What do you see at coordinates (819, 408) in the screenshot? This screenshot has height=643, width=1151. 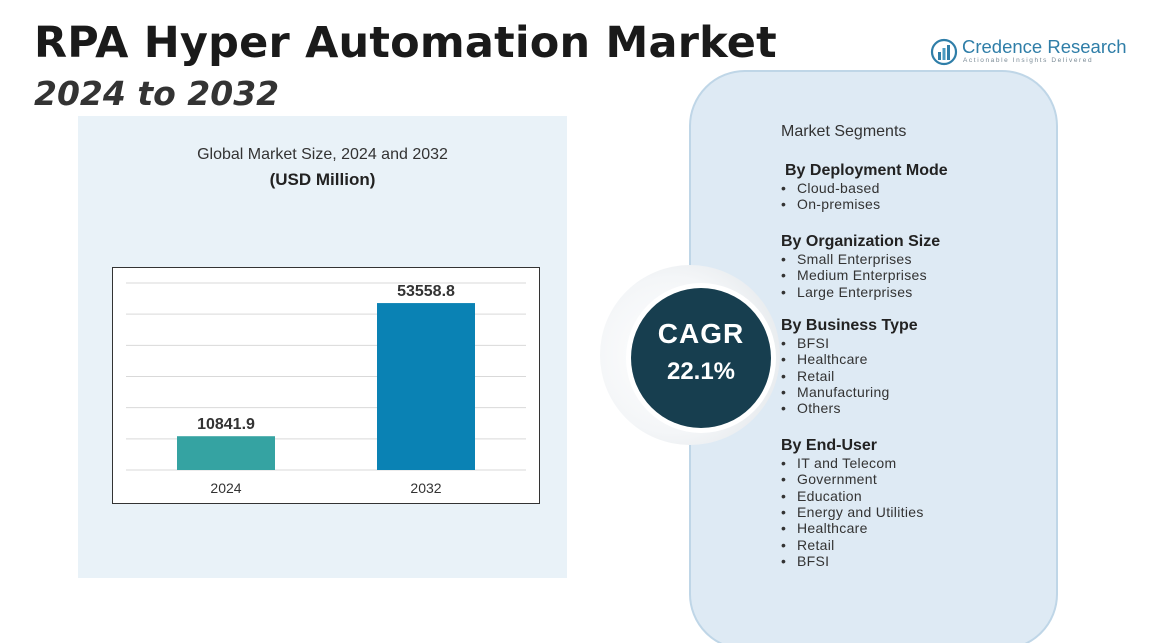 I see `segment-item-label: Others` at bounding box center [819, 408].